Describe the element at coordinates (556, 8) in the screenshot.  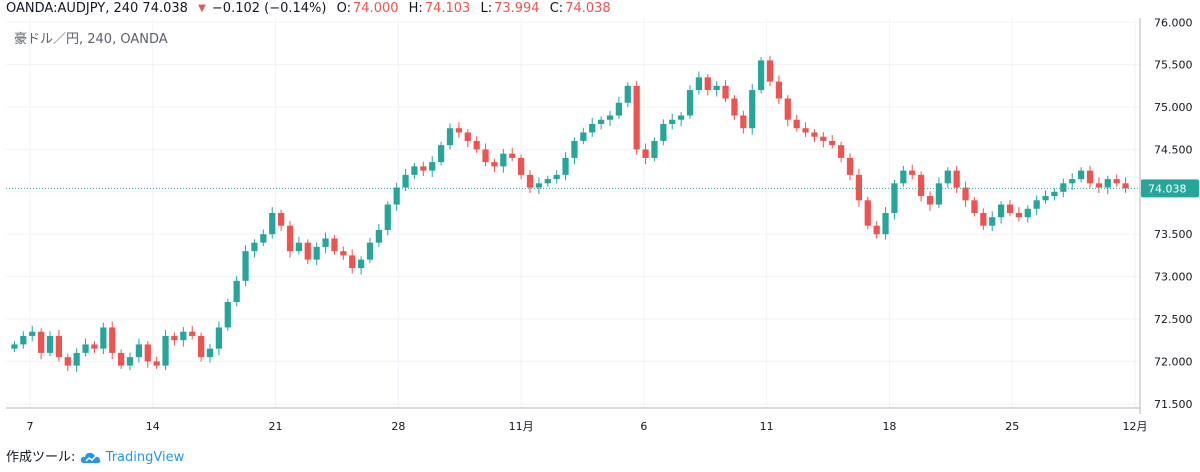
I see `close-label: C:` at that location.